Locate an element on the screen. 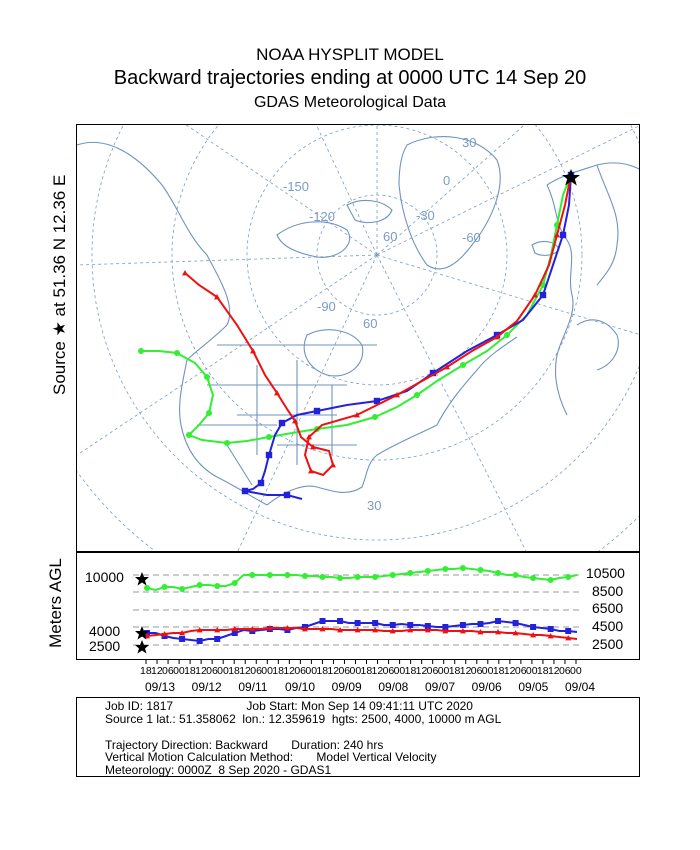  graticule-label: -60 is located at coordinates (471, 237).